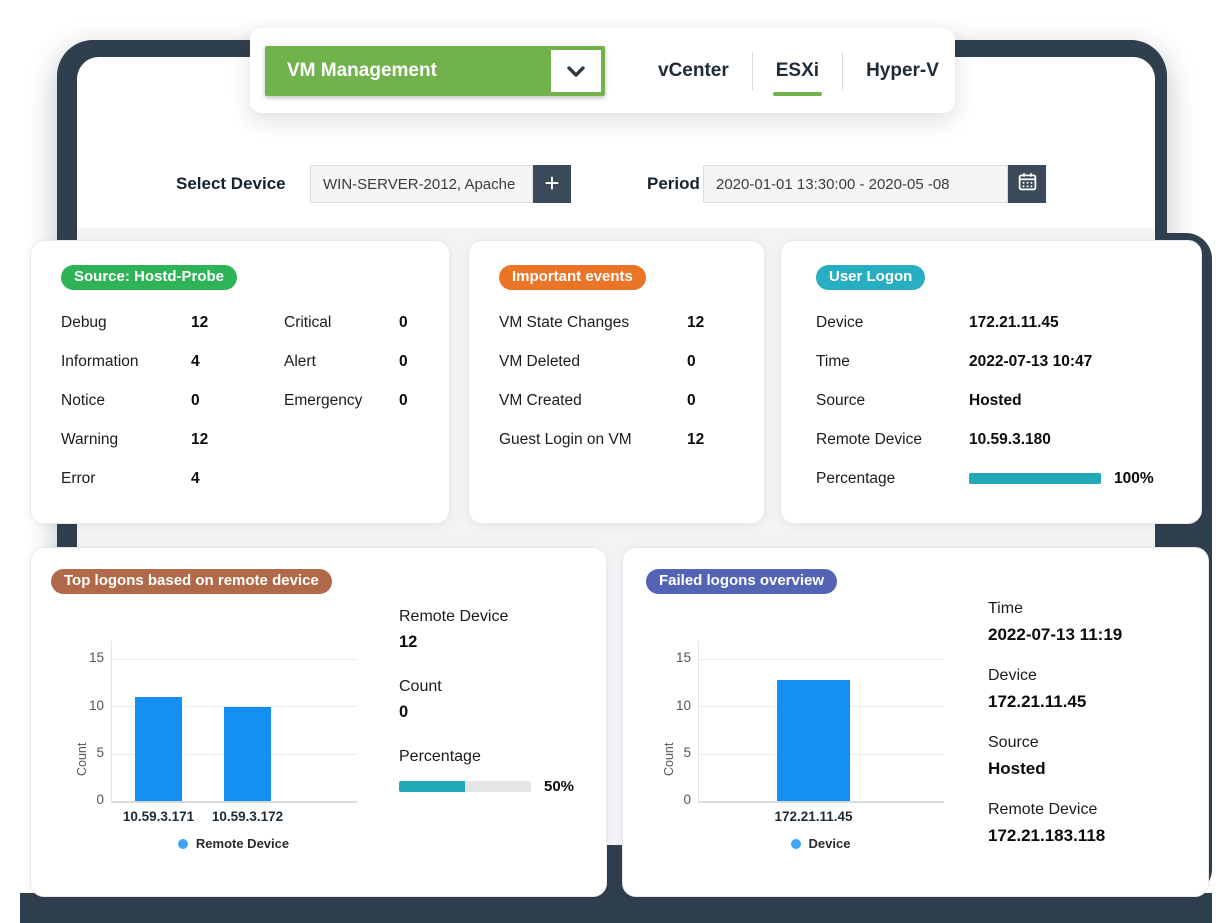  Describe the element at coordinates (172, 322) in the screenshot. I see `severity-row: Debug 12` at that location.